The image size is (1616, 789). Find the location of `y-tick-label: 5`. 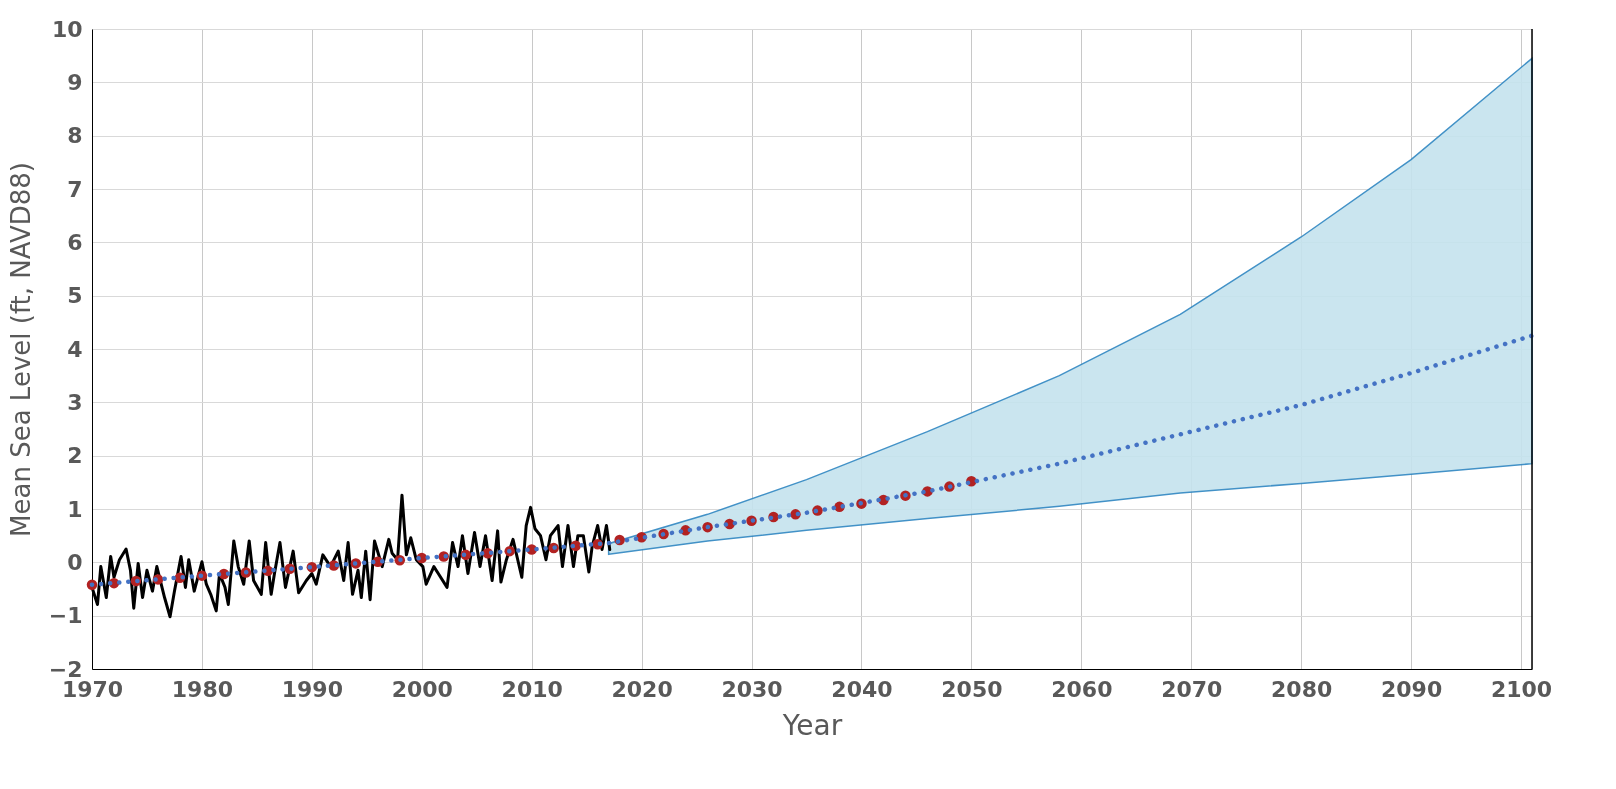

y-tick-label: 5 is located at coordinates (75, 296).